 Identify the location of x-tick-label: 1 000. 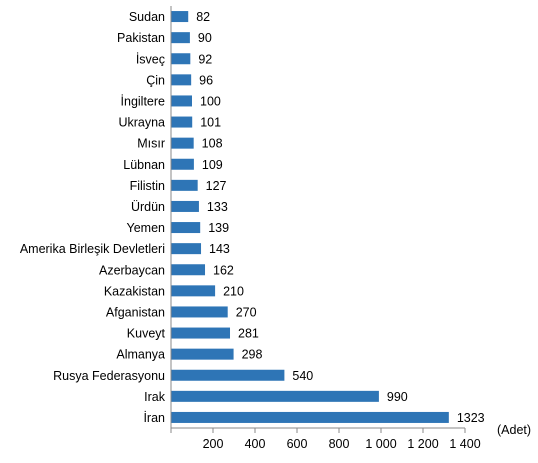
(380, 444).